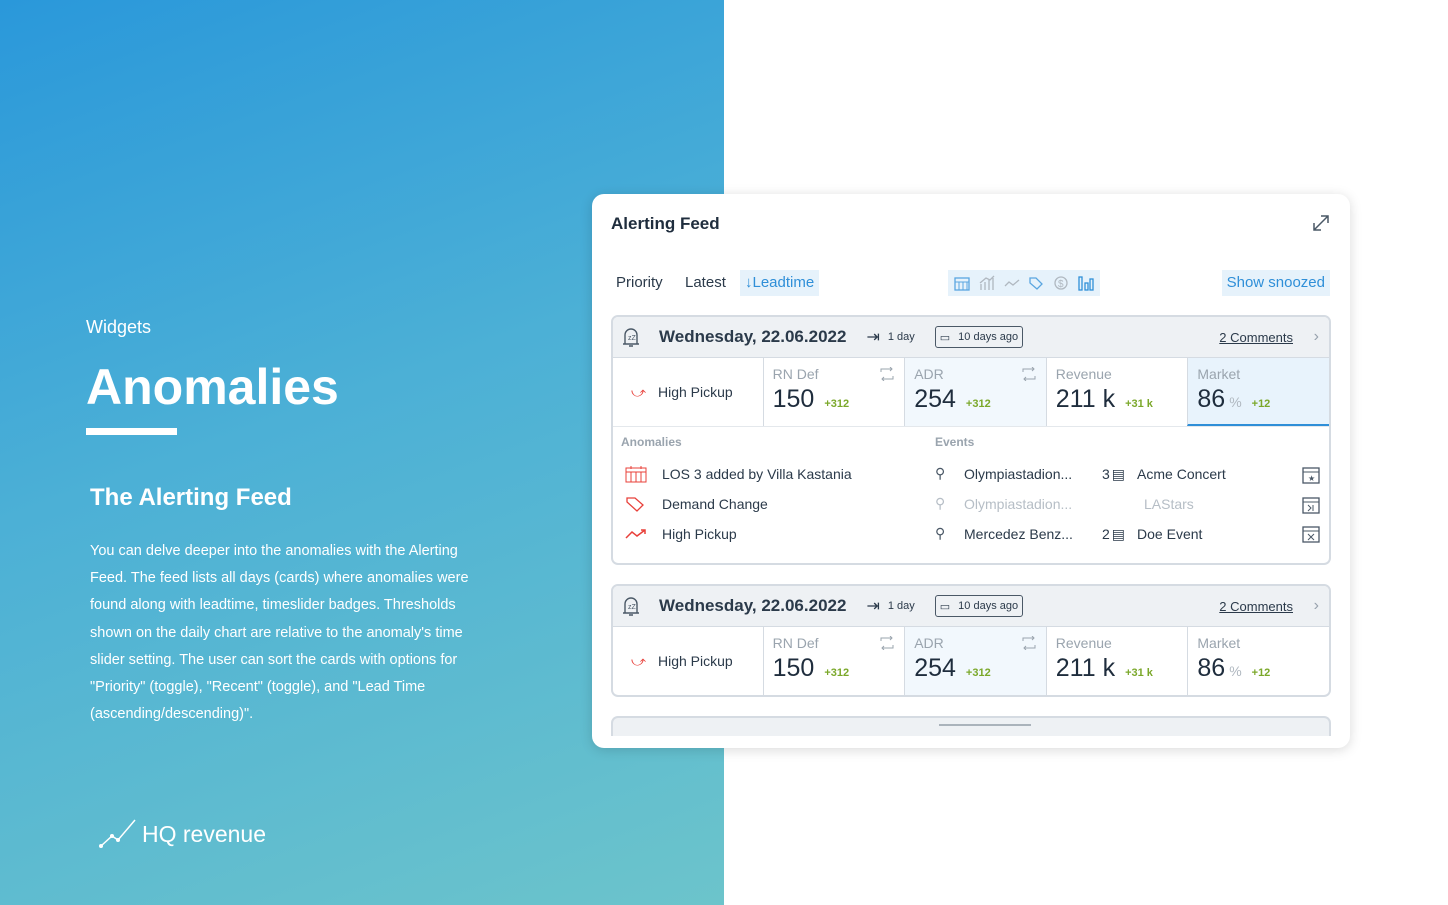 This screenshot has width=1448, height=905. Describe the element at coordinates (929, 643) in the screenshot. I see `metric-label: ADR` at that location.